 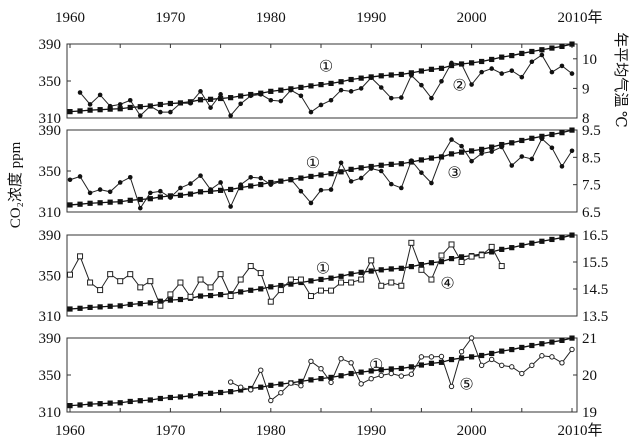 I want to click on x-tick-label: 1980, so click(x=271, y=431).